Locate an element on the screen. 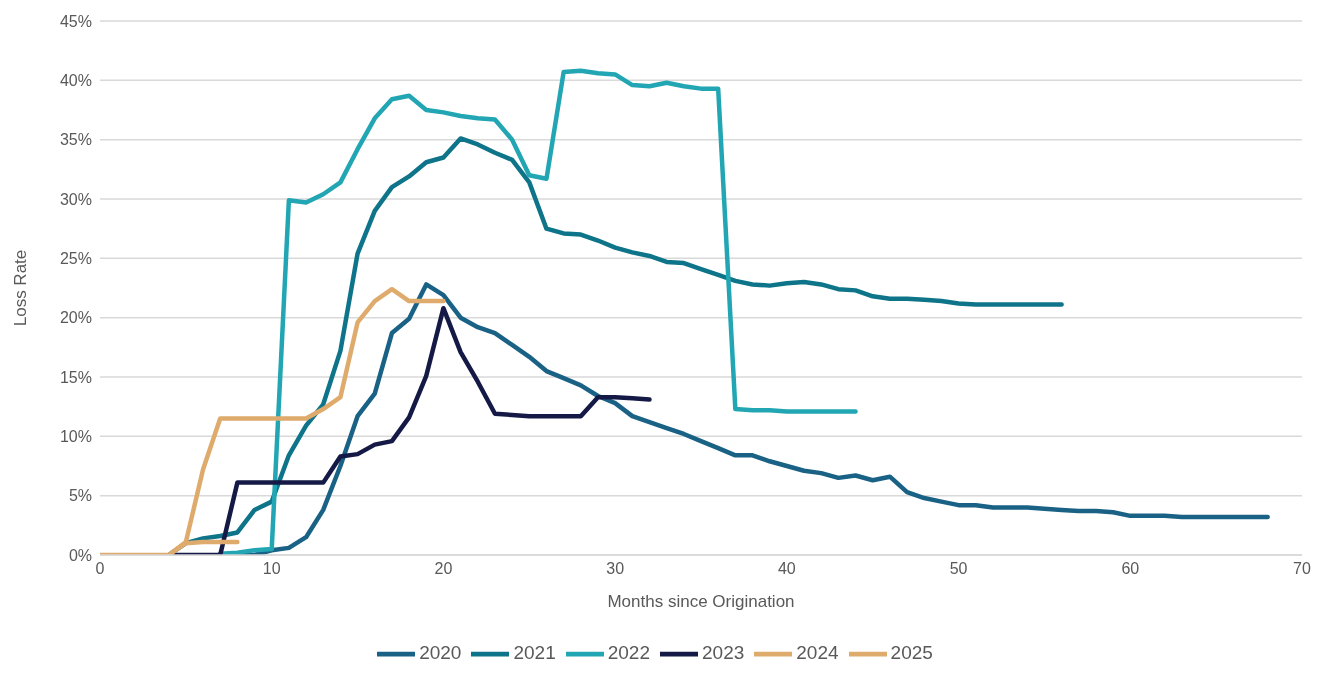 Image resolution: width=1322 pixels, height=681 pixels. x-tick-label: 40 is located at coordinates (786, 569).